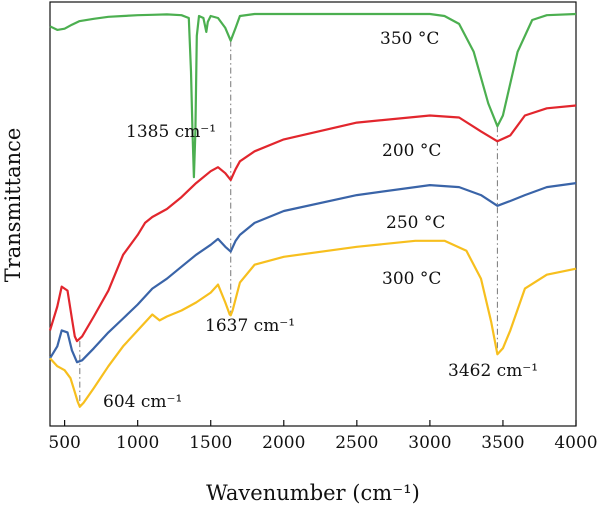 The image size is (600, 509). What do you see at coordinates (411, 279) in the screenshot?
I see `series-label-300: 300 °C` at bounding box center [411, 279].